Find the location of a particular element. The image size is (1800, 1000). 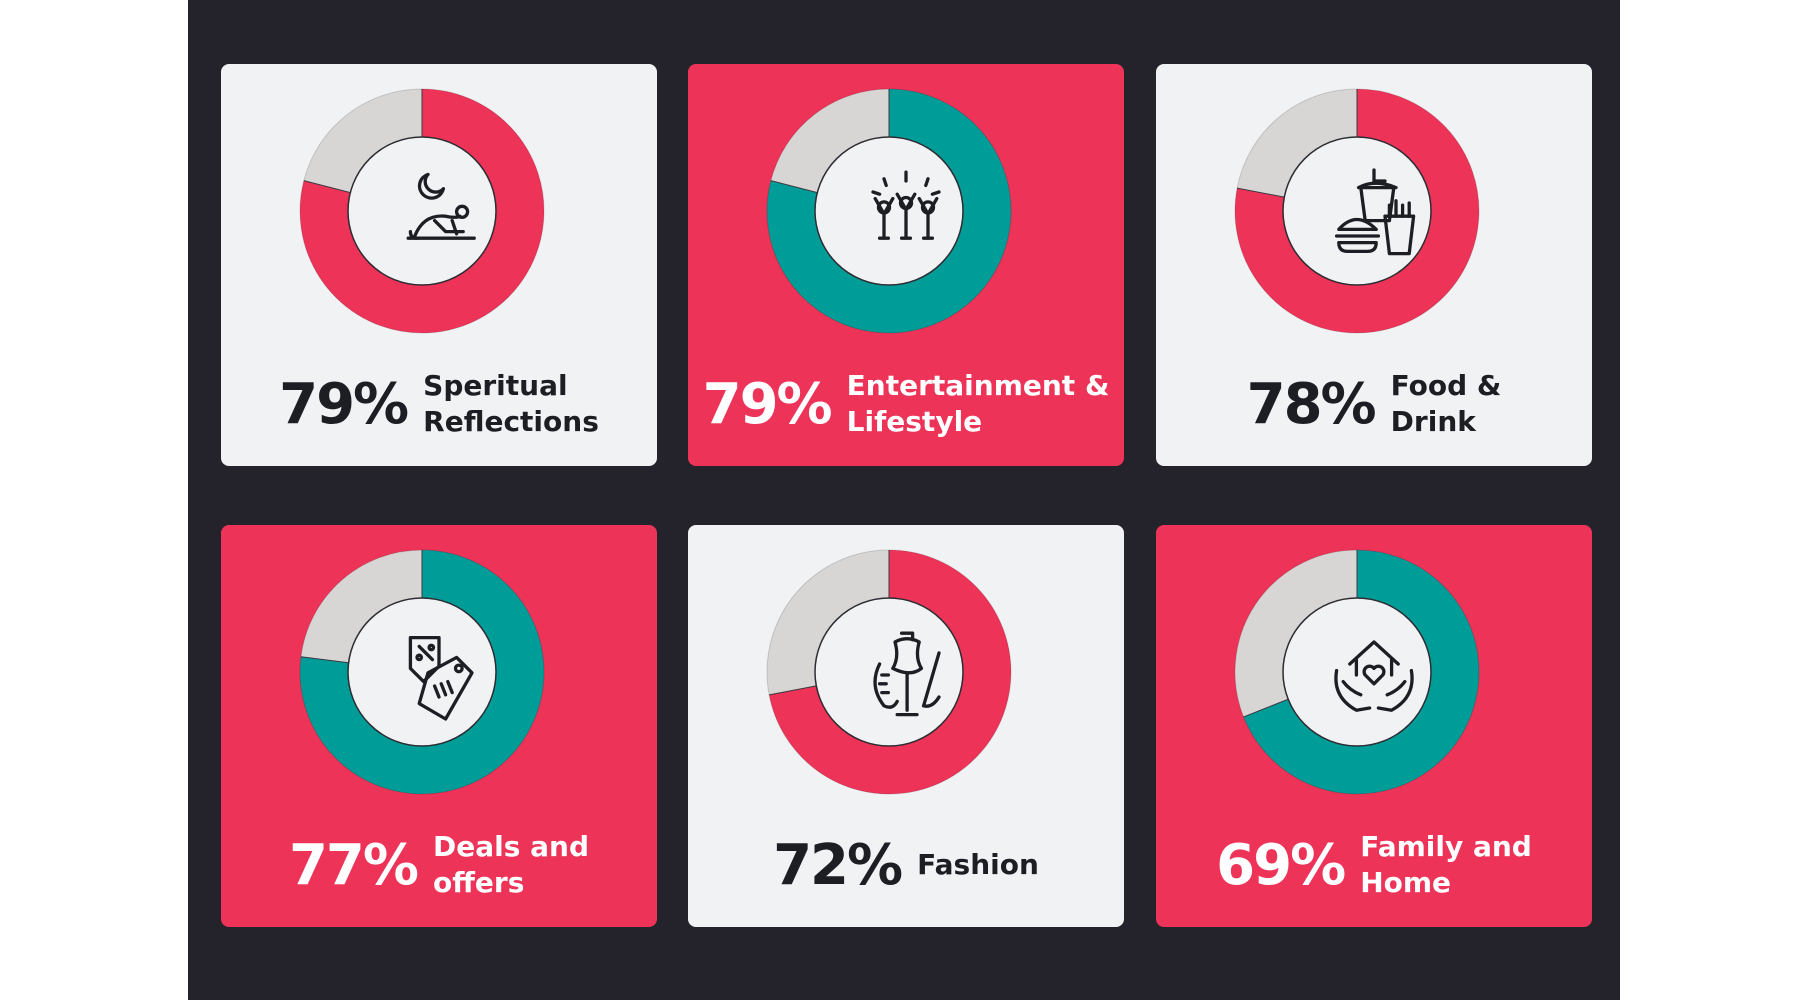

donut-chart-fashion is located at coordinates (889, 672).